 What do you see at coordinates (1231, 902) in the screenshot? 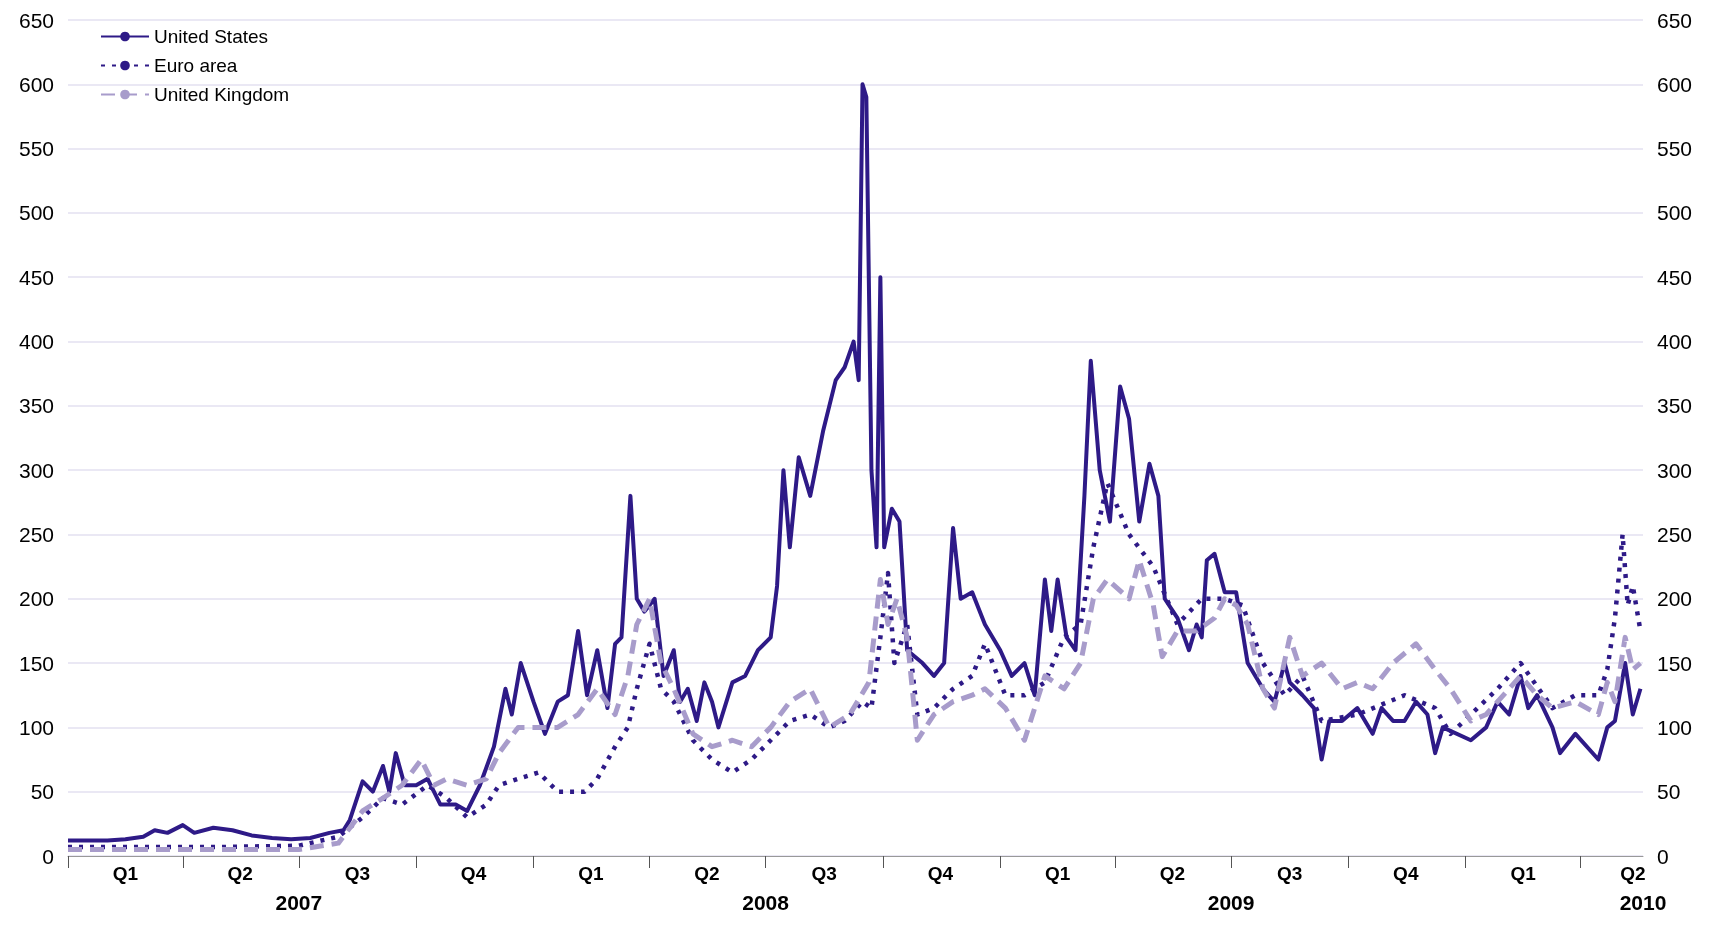
I see `x2-tick-label: 2009` at bounding box center [1231, 902].